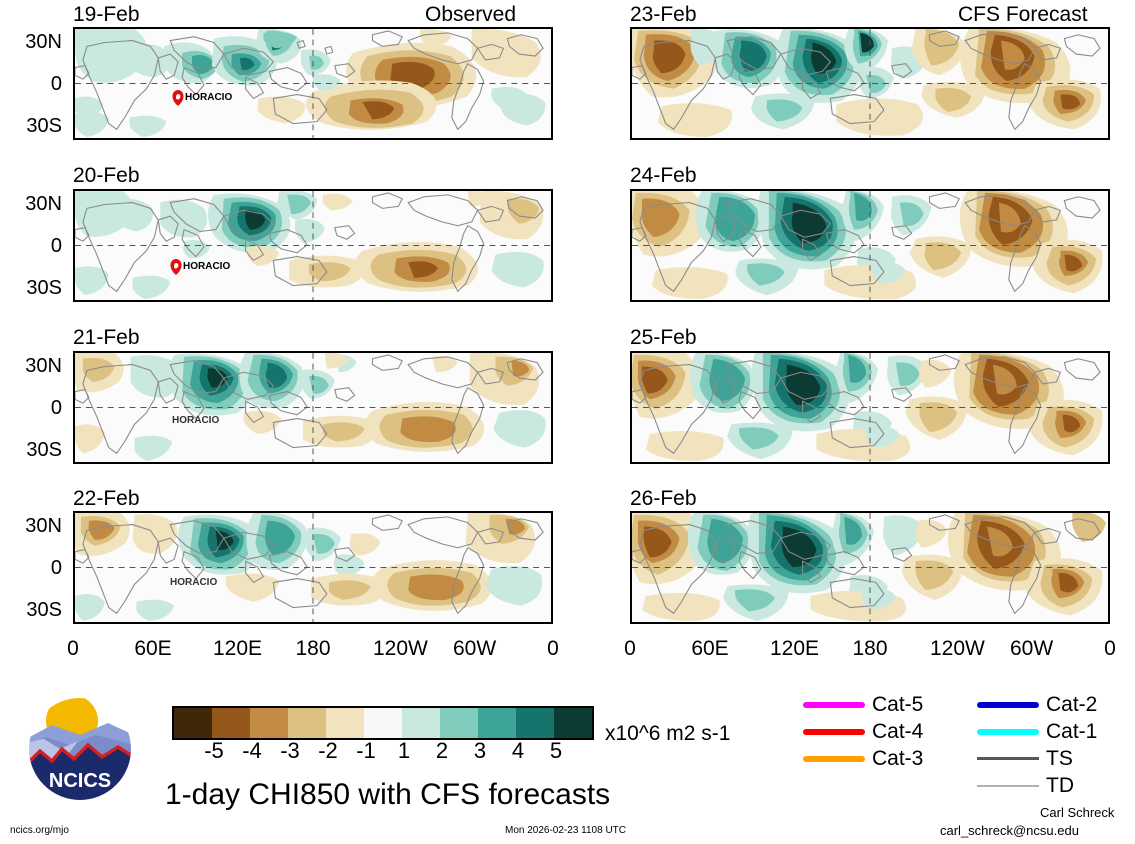 This screenshot has width=1135, height=844. I want to click on x-axis-label-120e-right: 120E, so click(795, 648).